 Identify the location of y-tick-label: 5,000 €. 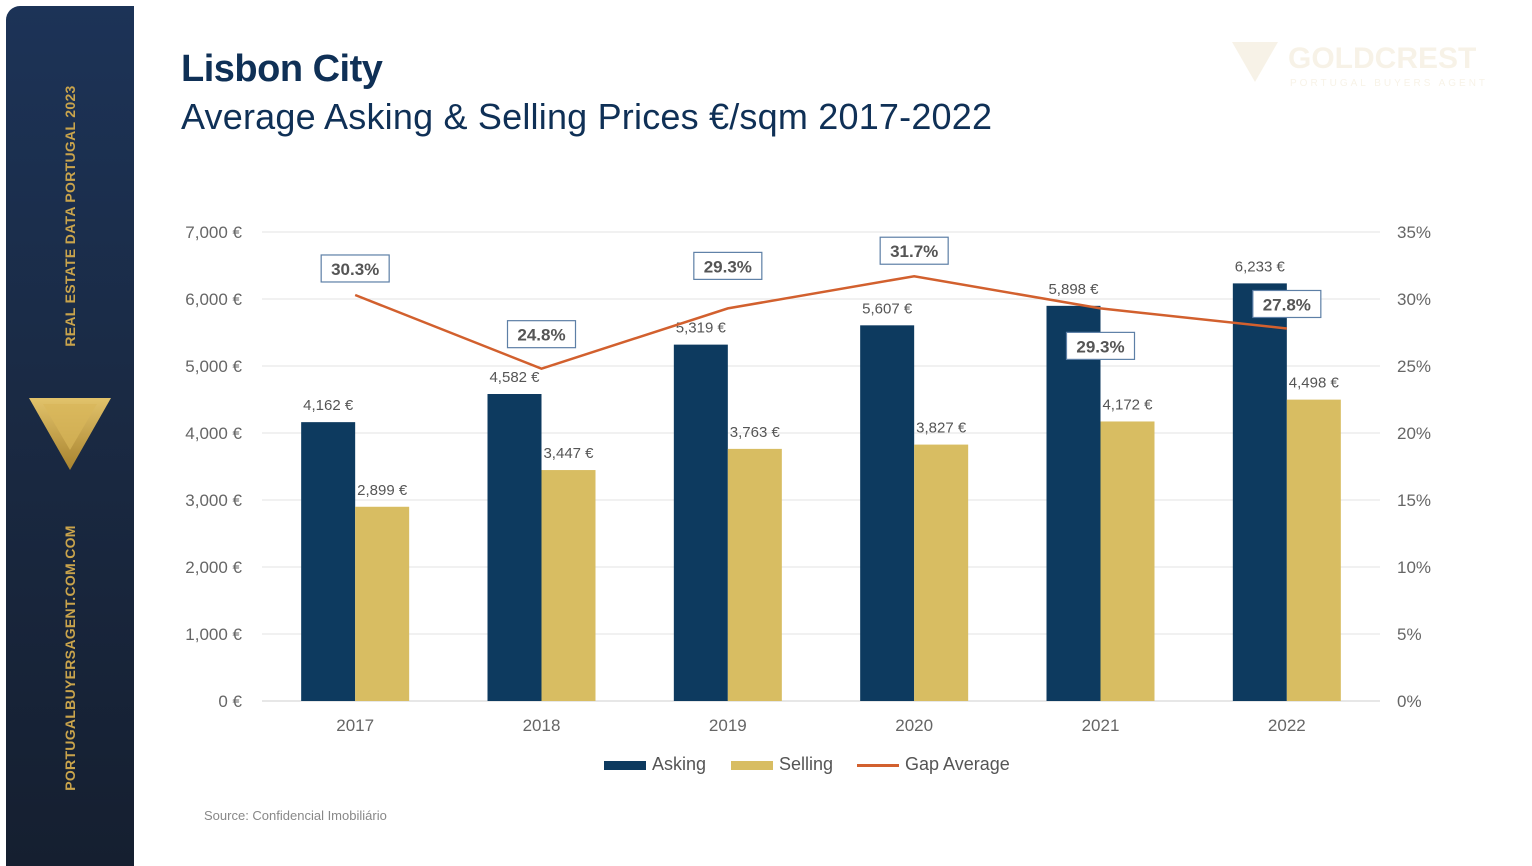
(213, 366).